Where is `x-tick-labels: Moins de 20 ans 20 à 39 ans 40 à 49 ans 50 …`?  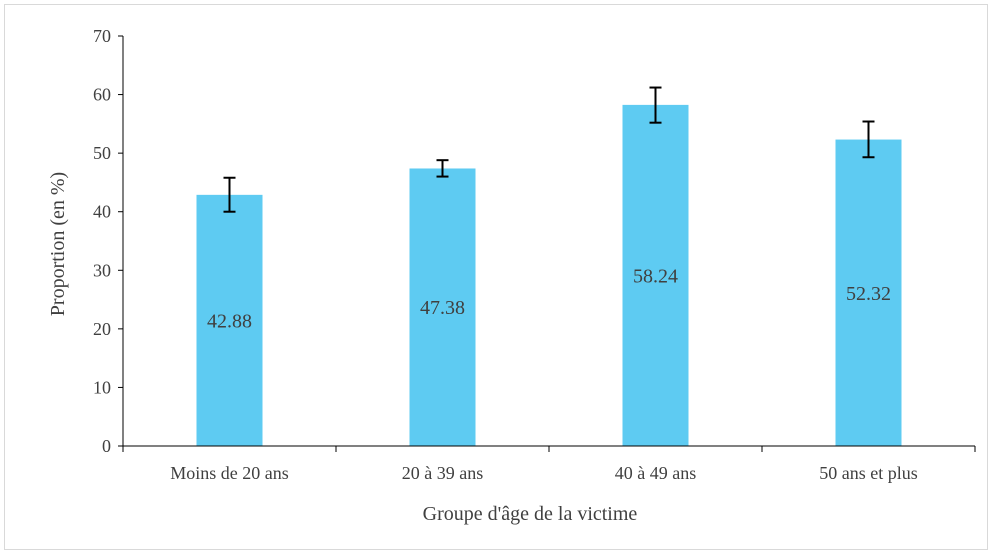
x-tick-labels: Moins de 20 ans 20 à 39 ans 40 à 49 ans 50 … is located at coordinates (544, 473).